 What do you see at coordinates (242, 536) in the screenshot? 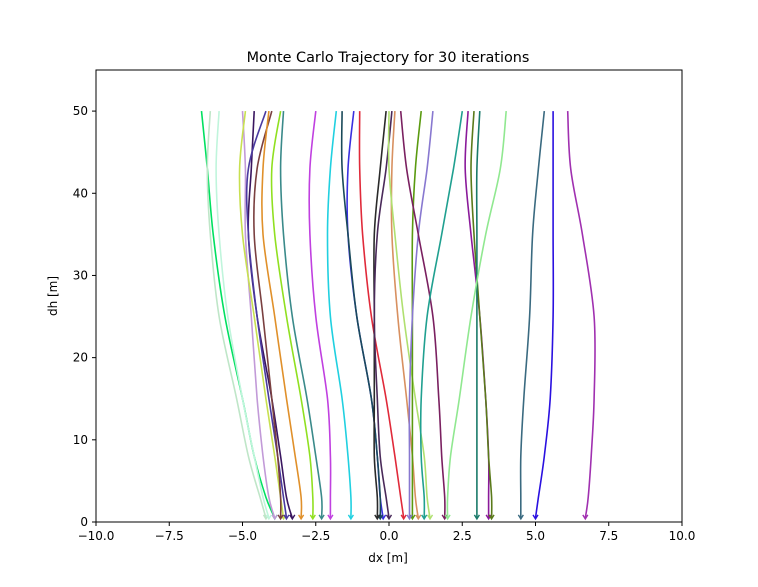
I see `x-tick-label: −5.0` at bounding box center [242, 536].